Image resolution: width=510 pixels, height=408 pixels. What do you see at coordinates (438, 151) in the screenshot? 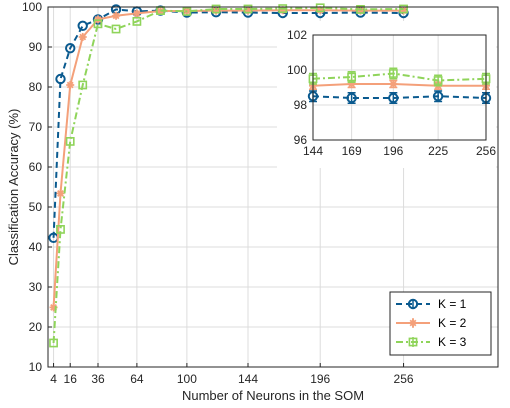
I see `inset-x-tick-label: 225` at bounding box center [438, 151].